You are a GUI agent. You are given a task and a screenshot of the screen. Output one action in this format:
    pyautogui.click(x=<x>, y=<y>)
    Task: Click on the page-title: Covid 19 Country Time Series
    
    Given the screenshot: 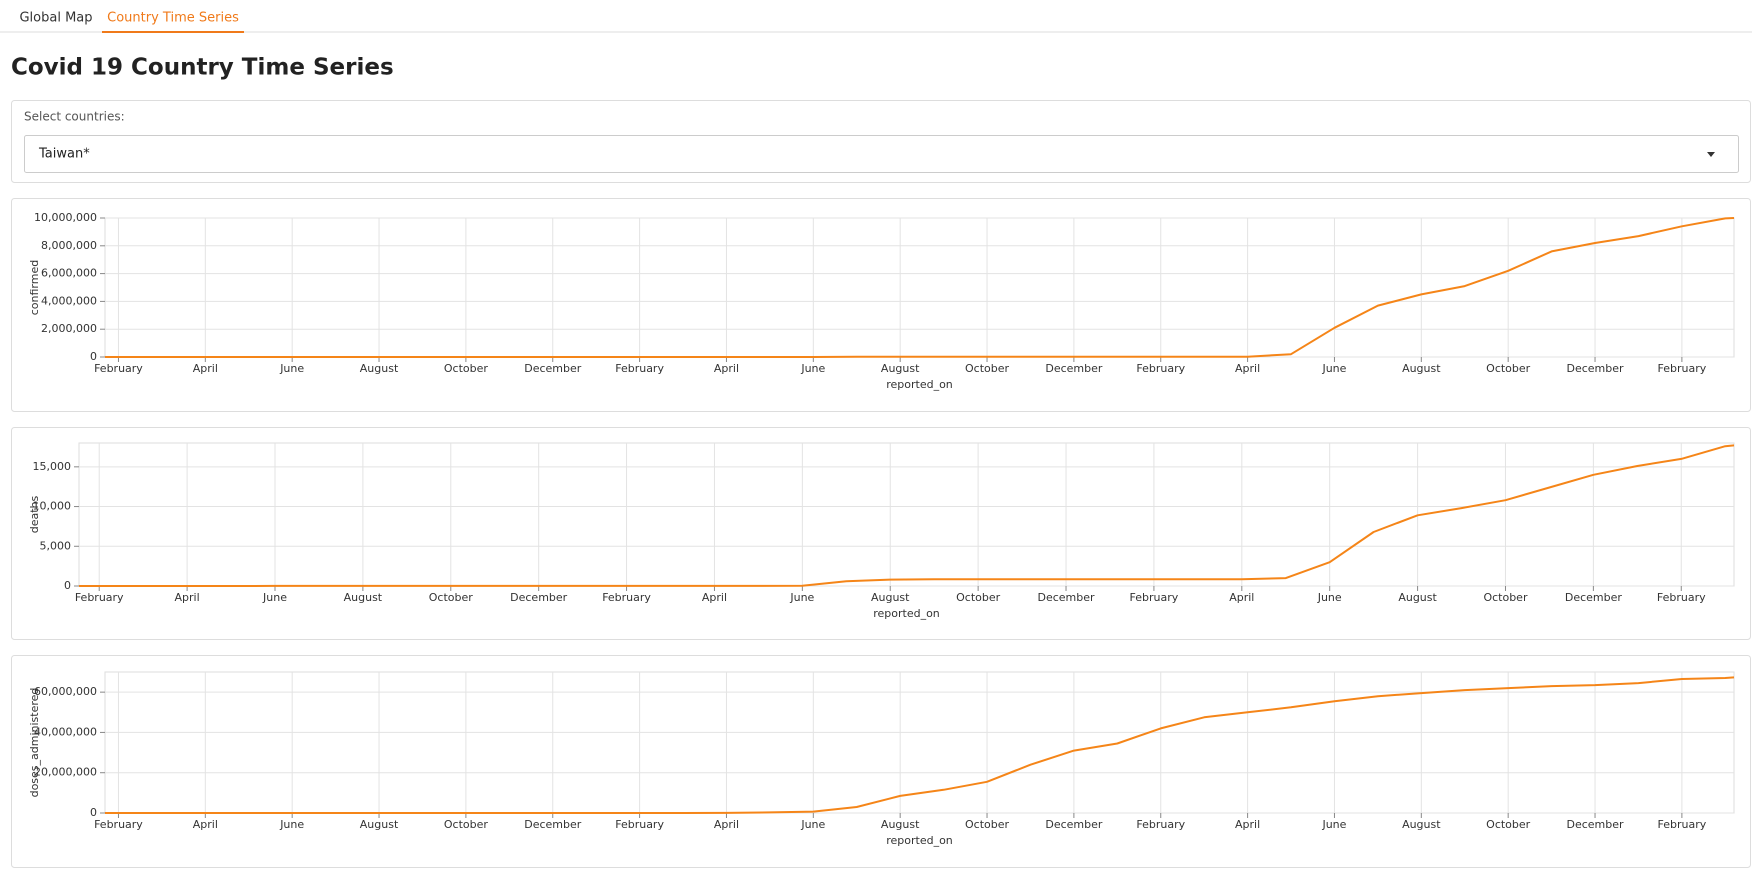 What is the action you would take?
    pyautogui.click(x=202, y=68)
    